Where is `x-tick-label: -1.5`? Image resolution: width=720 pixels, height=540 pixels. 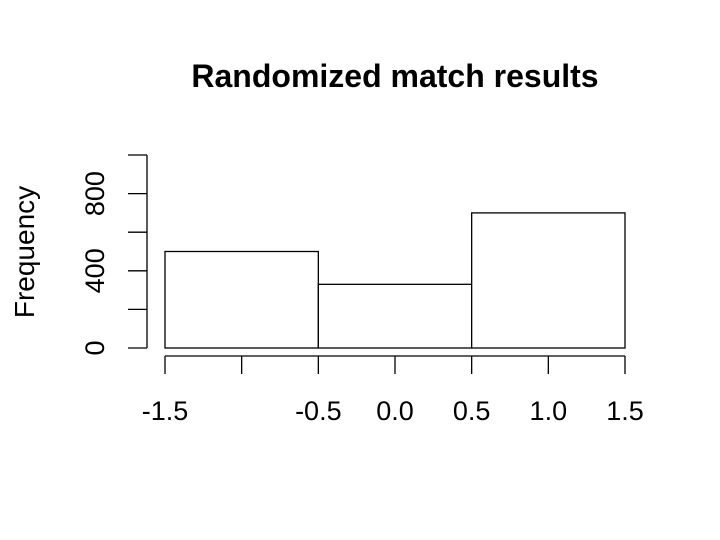
x-tick-label: -1.5 is located at coordinates (165, 411).